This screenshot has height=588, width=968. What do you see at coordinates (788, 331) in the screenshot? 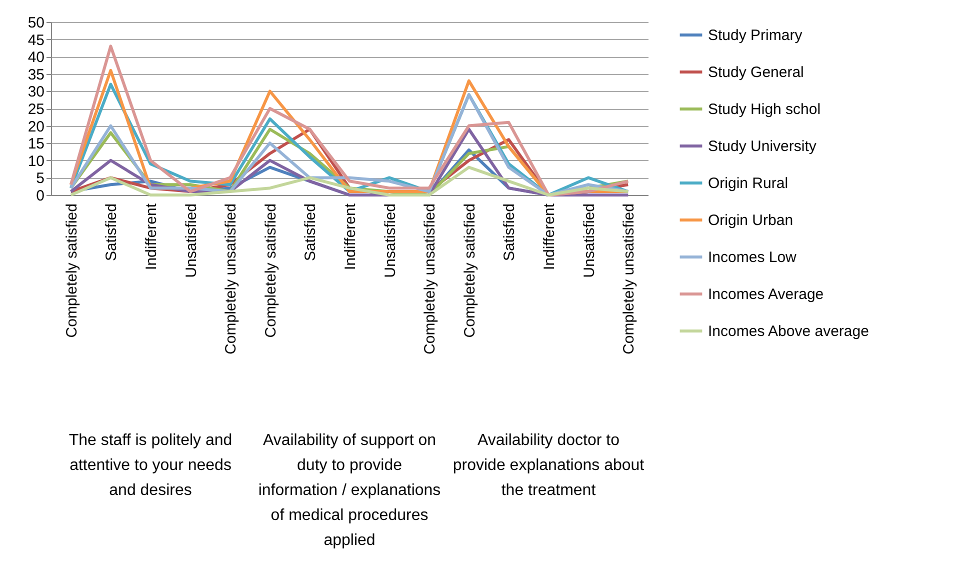
I see `legend-label: Incomes Above average` at bounding box center [788, 331].